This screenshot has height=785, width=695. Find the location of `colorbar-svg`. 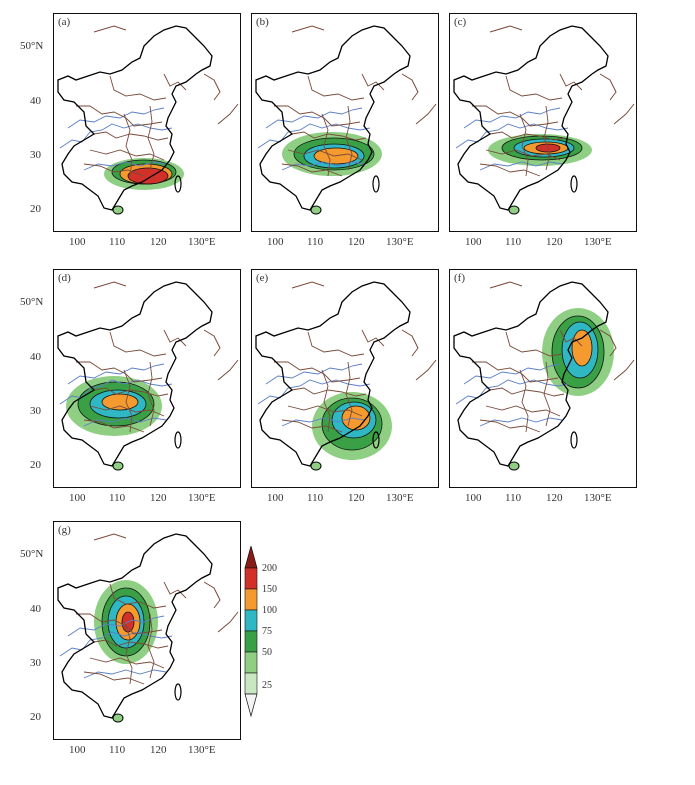

colorbar-svg is located at coordinates (251, 631).